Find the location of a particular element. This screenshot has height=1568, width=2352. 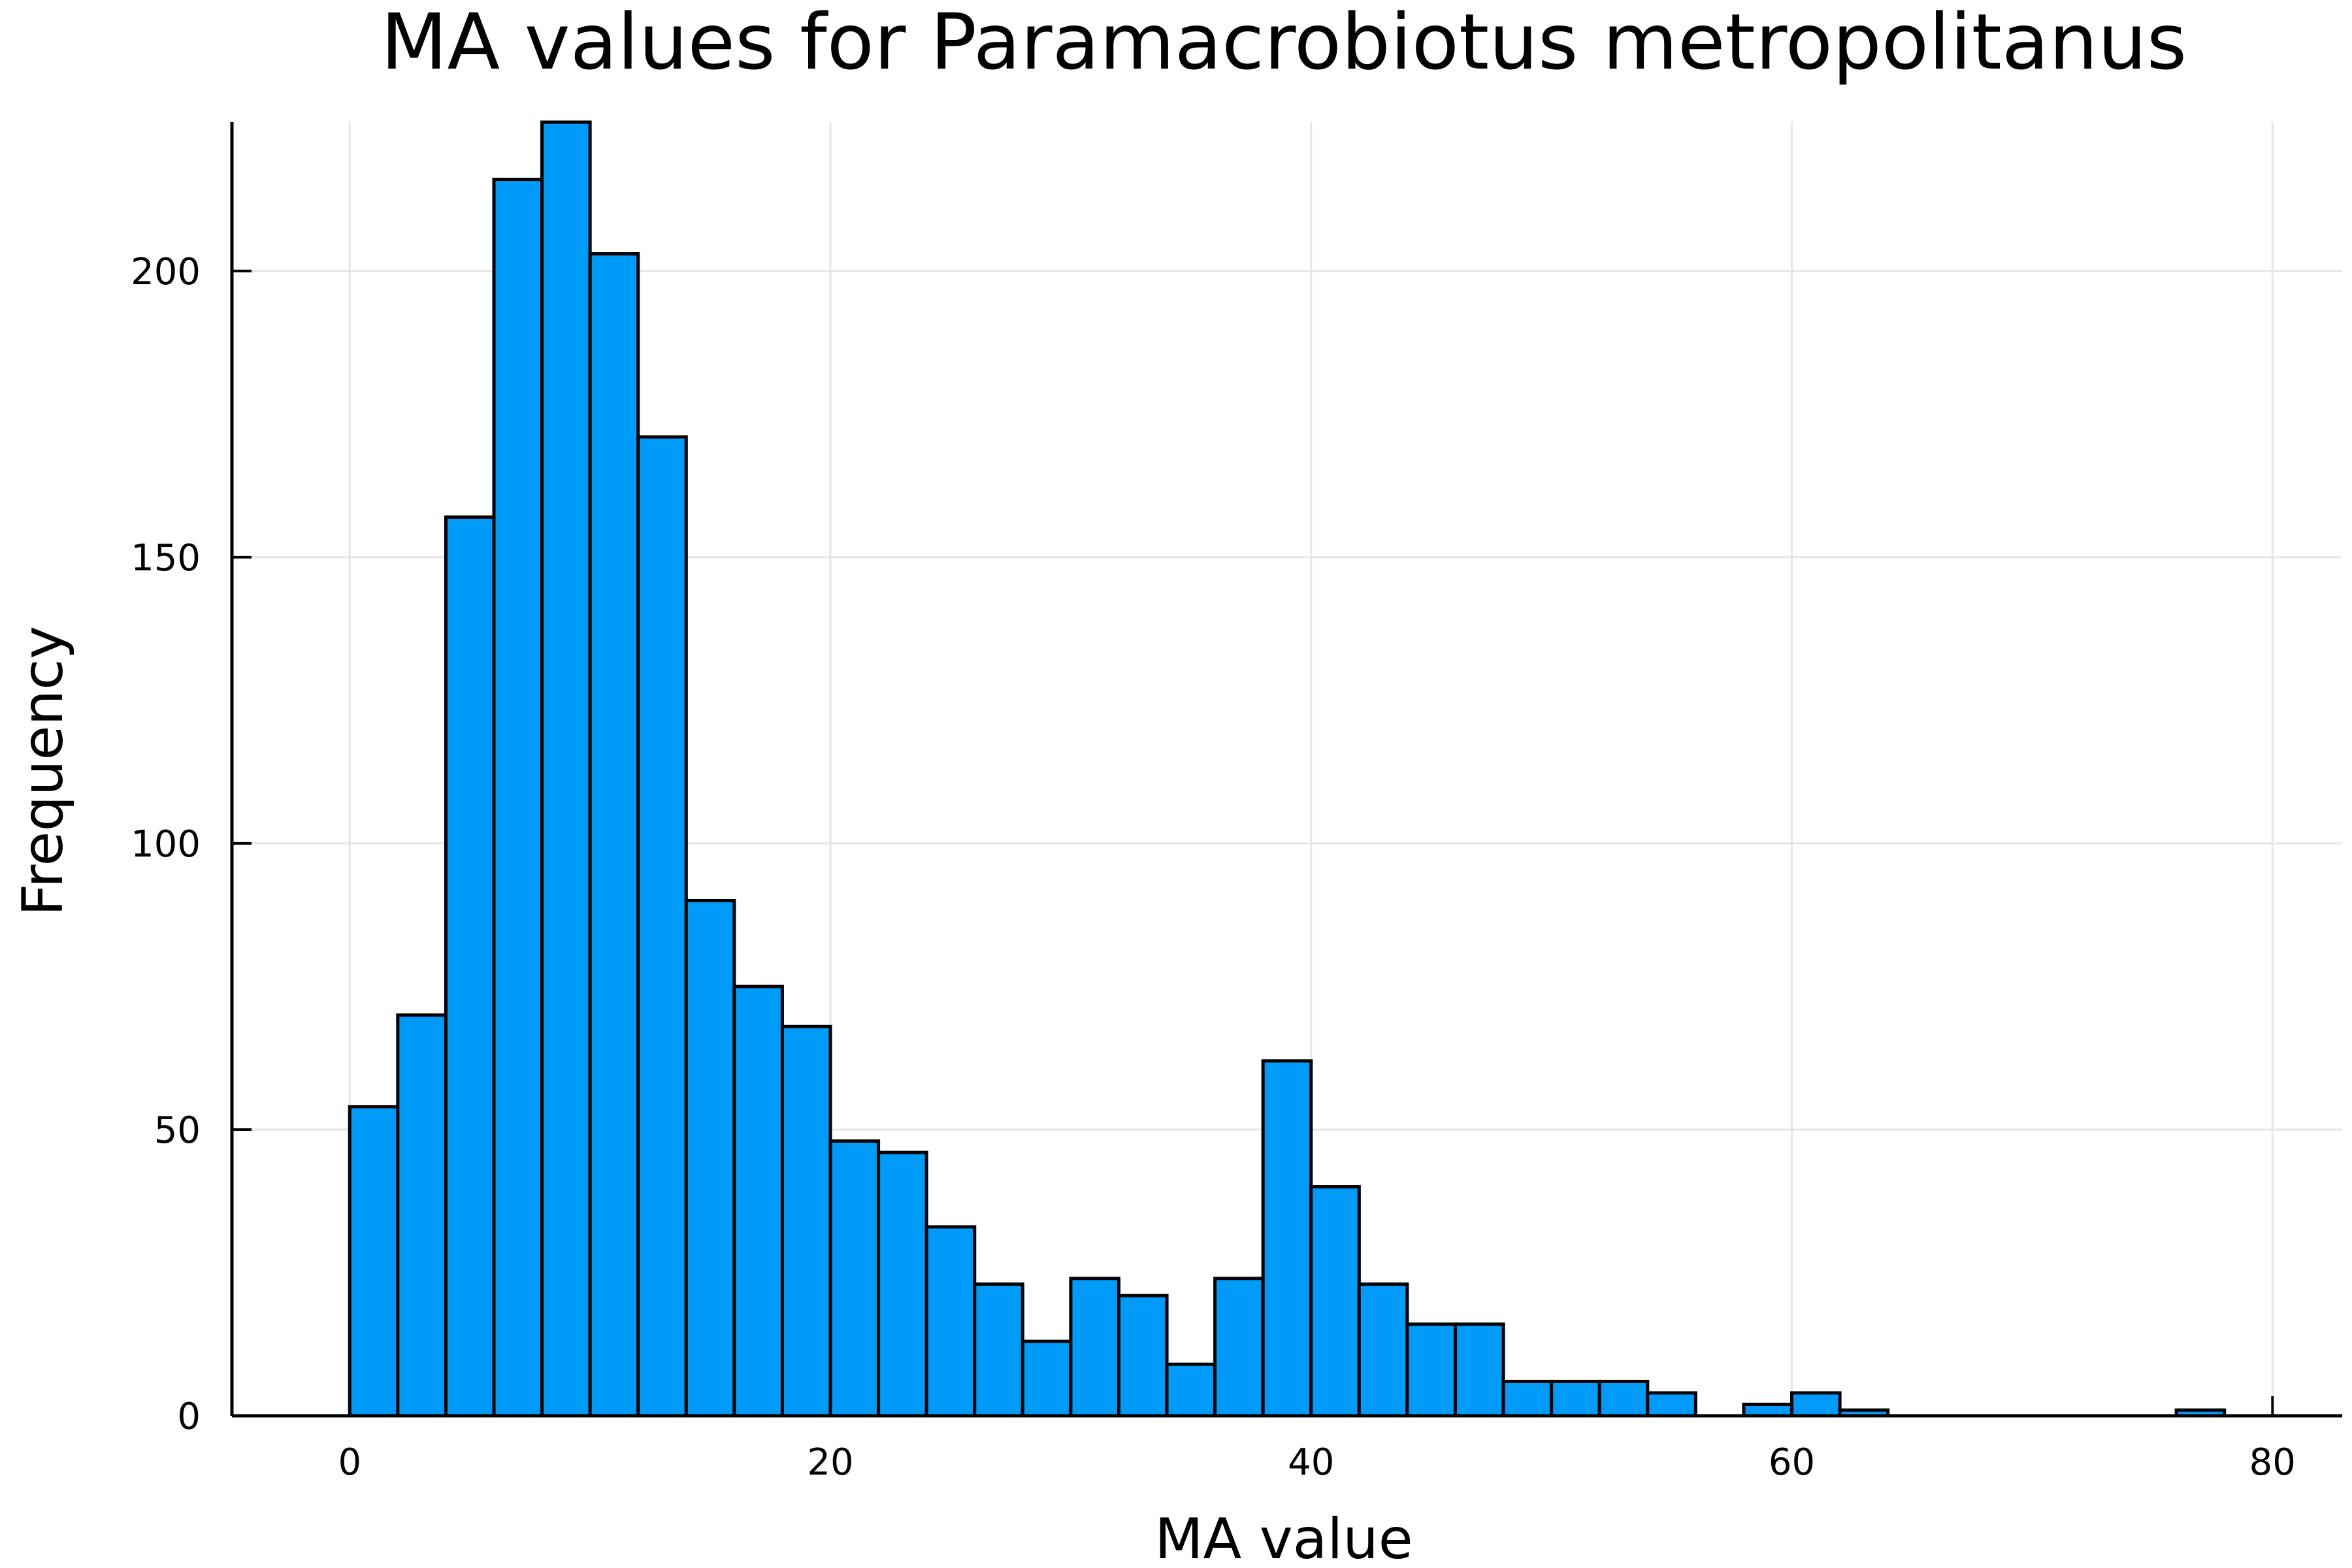

y-tick-label: 150 is located at coordinates (166, 558).